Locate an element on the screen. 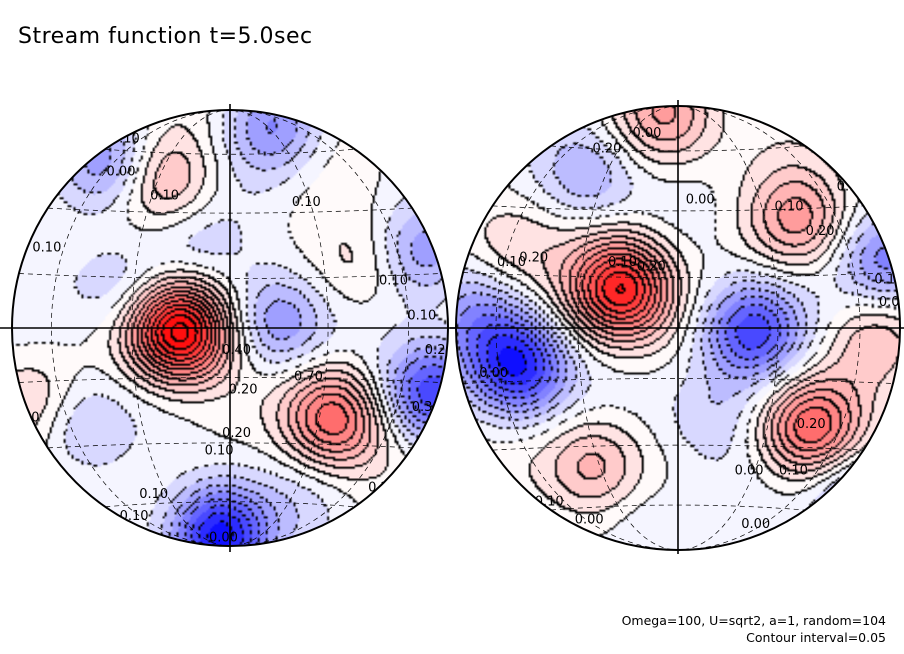 Image resolution: width=904 pixels, height=654 pixels. contour-label: 0.60 is located at coordinates (877, 475).